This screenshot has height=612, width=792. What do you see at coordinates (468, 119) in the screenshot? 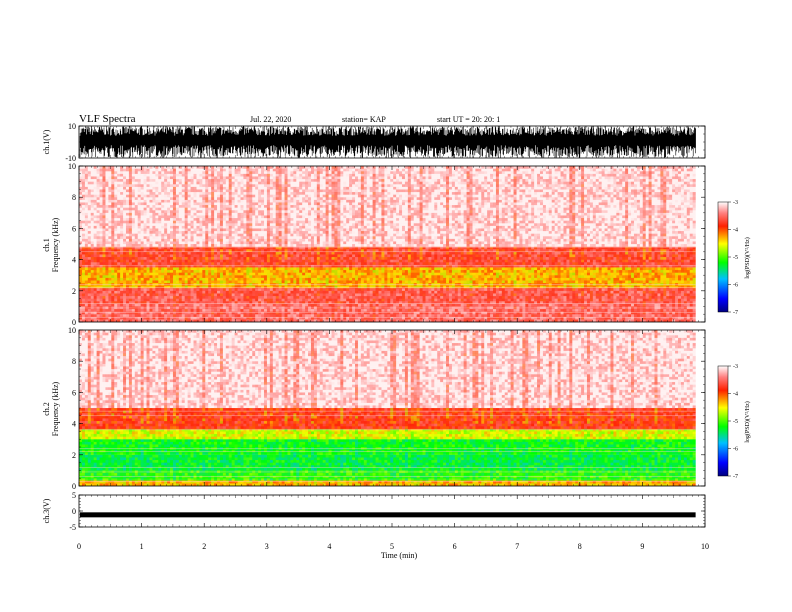
I see `header-start-time: start UT = 20: 20: 1` at bounding box center [468, 119].